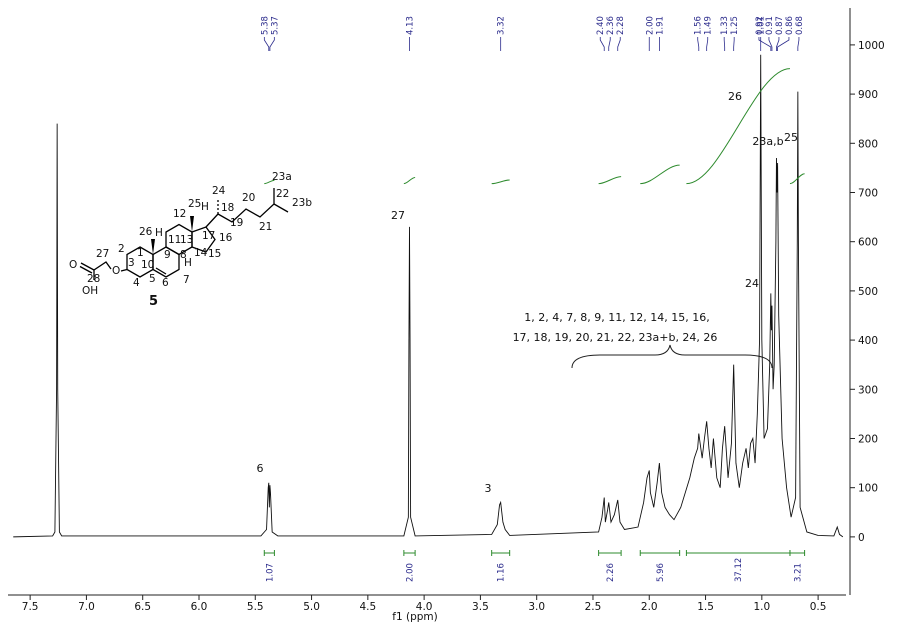 The width and height of the screenshot is (900, 629). What do you see at coordinates (791, 137) in the screenshot?
I see `peak-label: 25` at bounding box center [791, 137].